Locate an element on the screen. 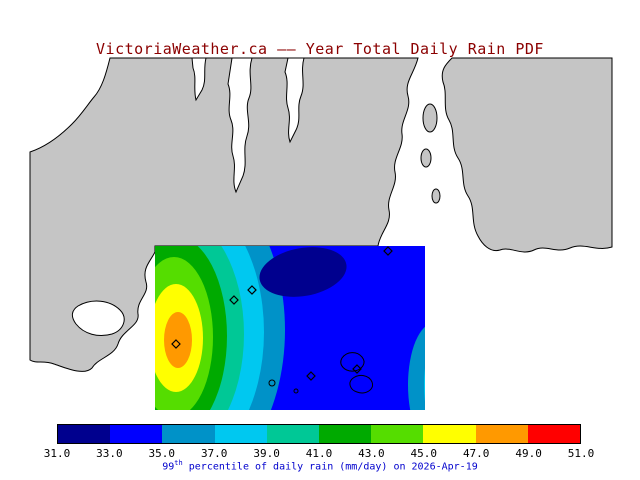 The width and height of the screenshot is (640, 480). contour-band-cyan-edge is located at coordinates (424, 385).